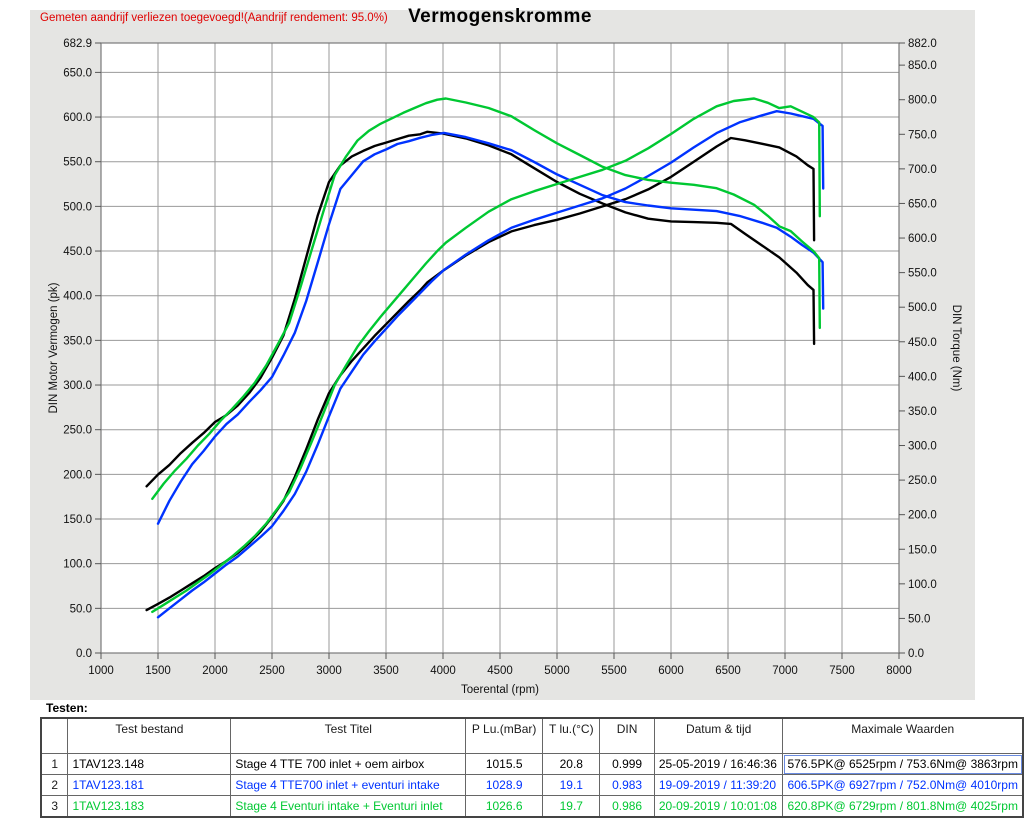 The height and width of the screenshot is (821, 1024). What do you see at coordinates (500, 671) in the screenshot?
I see `x-axis-tick-label: 4500` at bounding box center [500, 671].